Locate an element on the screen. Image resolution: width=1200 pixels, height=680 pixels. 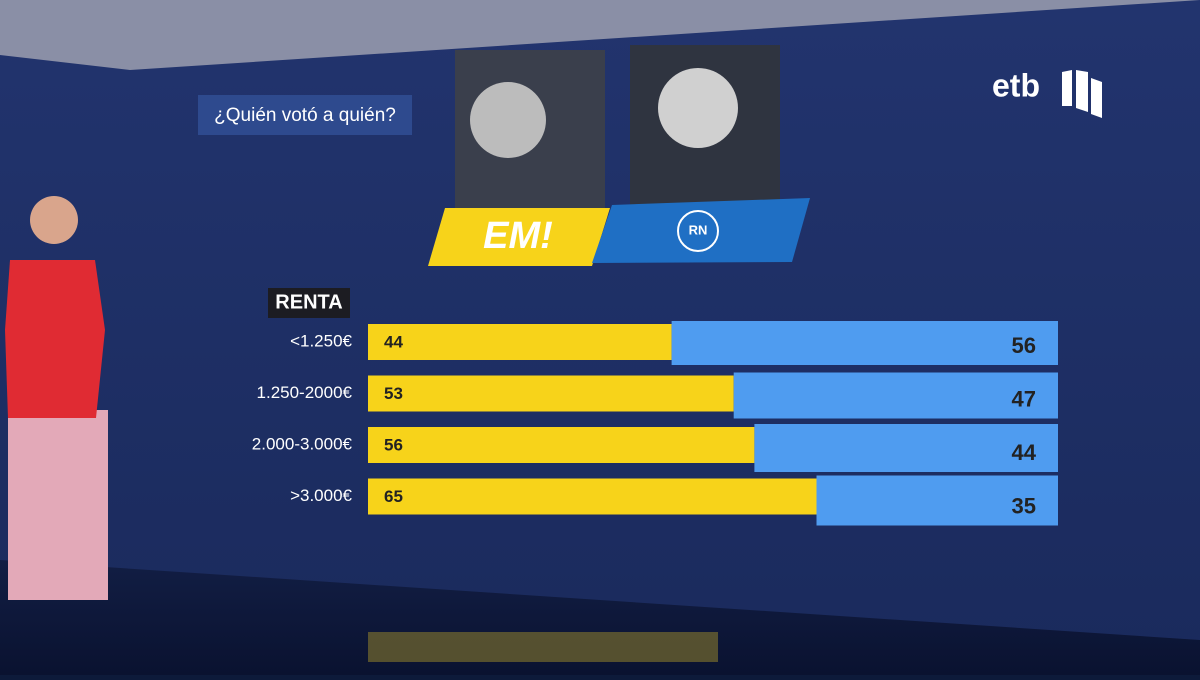
title-box is located at coordinates (305, 115).